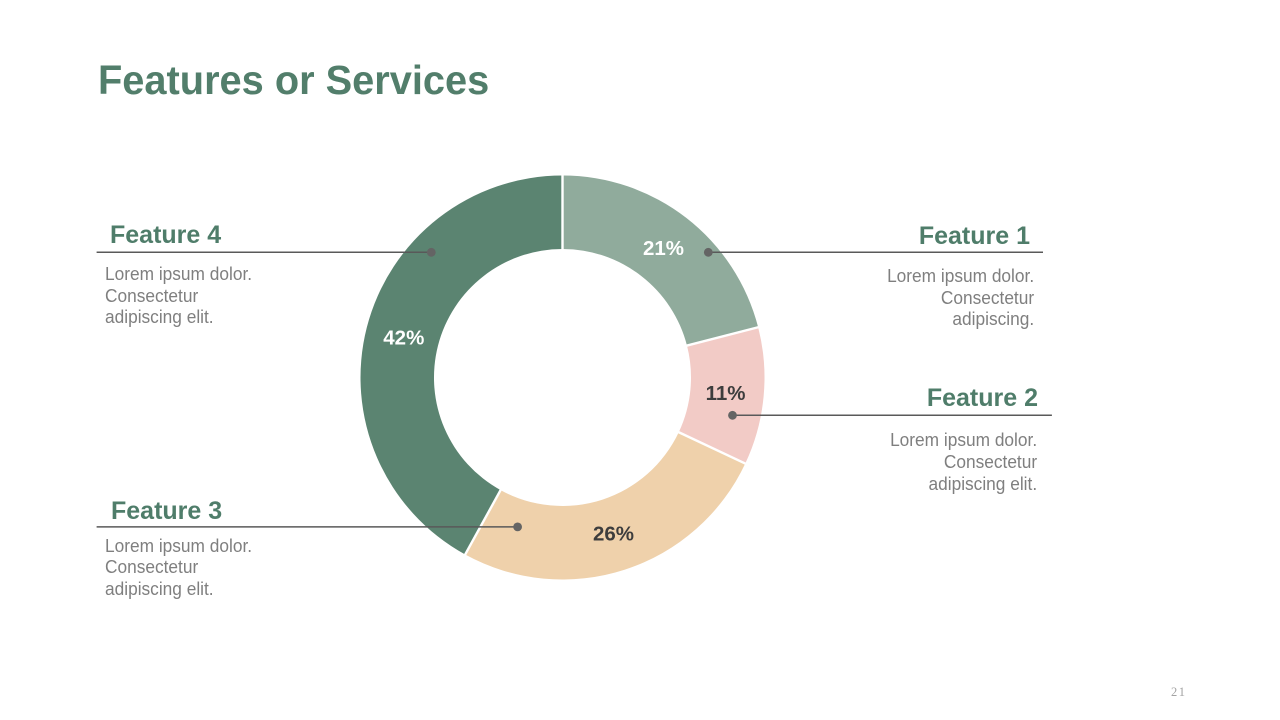  What do you see at coordinates (613, 534) in the screenshot?
I see `svg-text: 26%` at bounding box center [613, 534].